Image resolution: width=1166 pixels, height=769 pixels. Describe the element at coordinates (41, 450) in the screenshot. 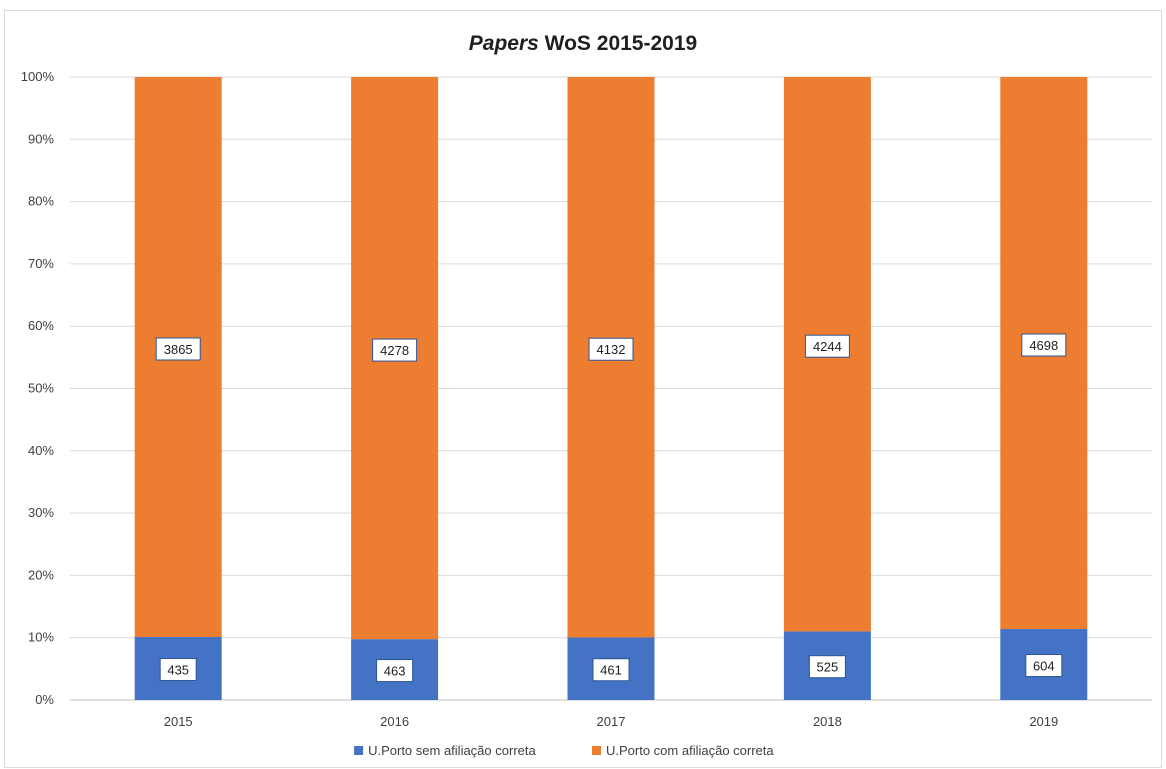

I see `y-tick-label: 40%` at that location.